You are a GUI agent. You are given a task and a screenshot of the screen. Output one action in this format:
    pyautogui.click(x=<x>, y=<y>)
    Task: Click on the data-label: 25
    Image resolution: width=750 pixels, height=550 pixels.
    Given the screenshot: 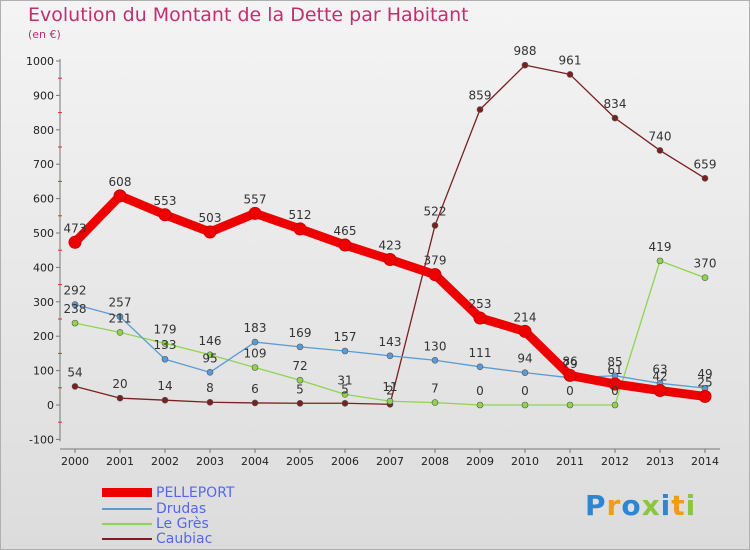 What is the action you would take?
    pyautogui.click(x=704, y=382)
    